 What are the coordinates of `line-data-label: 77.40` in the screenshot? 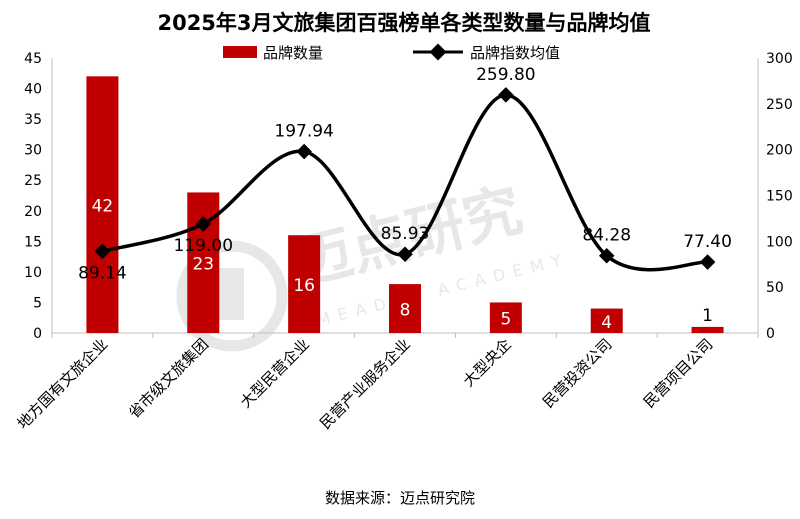 It's located at (707, 242).